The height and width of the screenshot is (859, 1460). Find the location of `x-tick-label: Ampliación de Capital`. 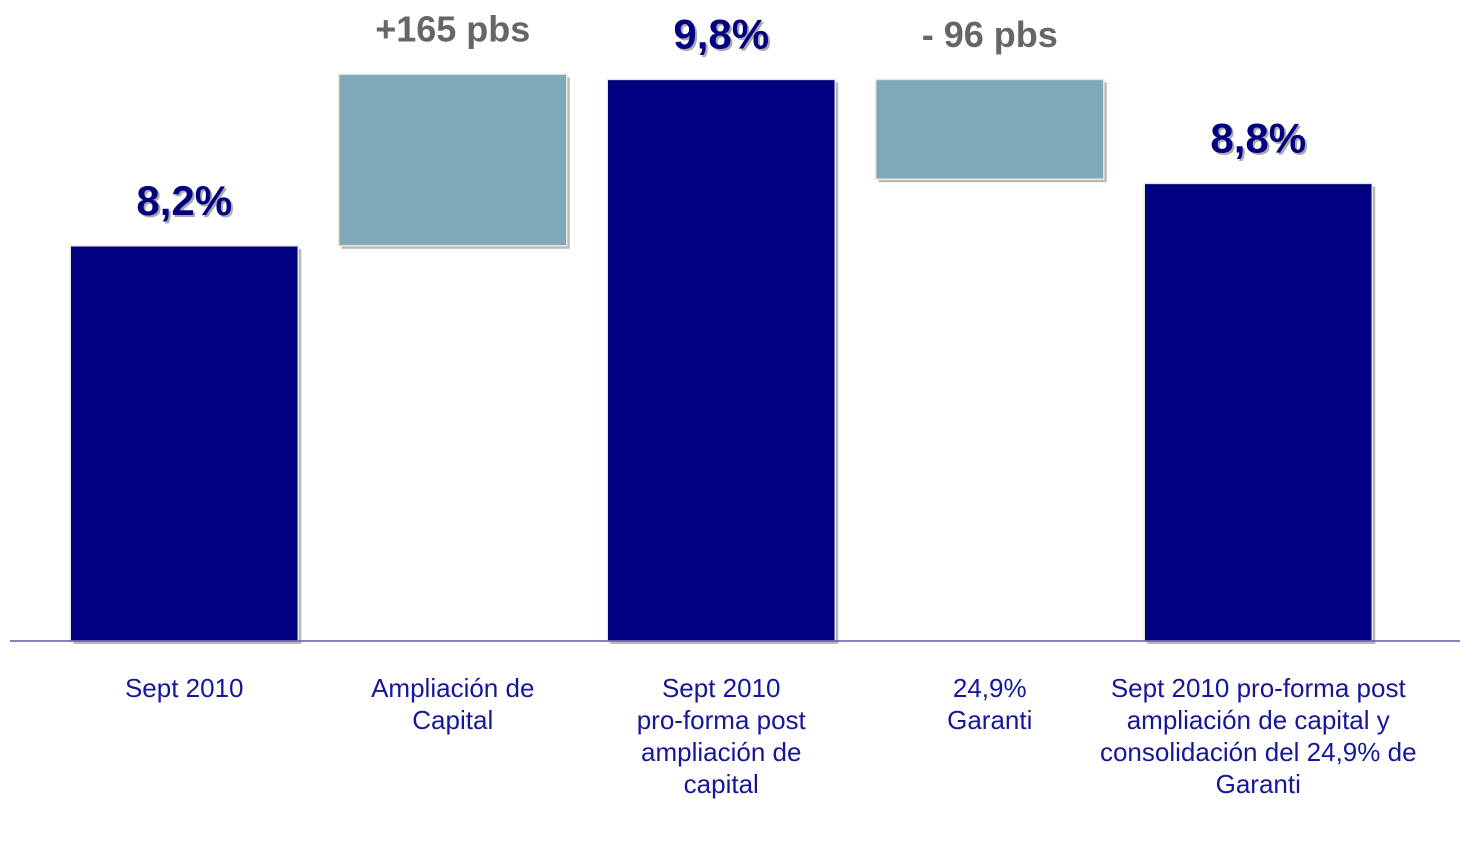

x-tick-label: Ampliación de Capital is located at coordinates (453, 704).